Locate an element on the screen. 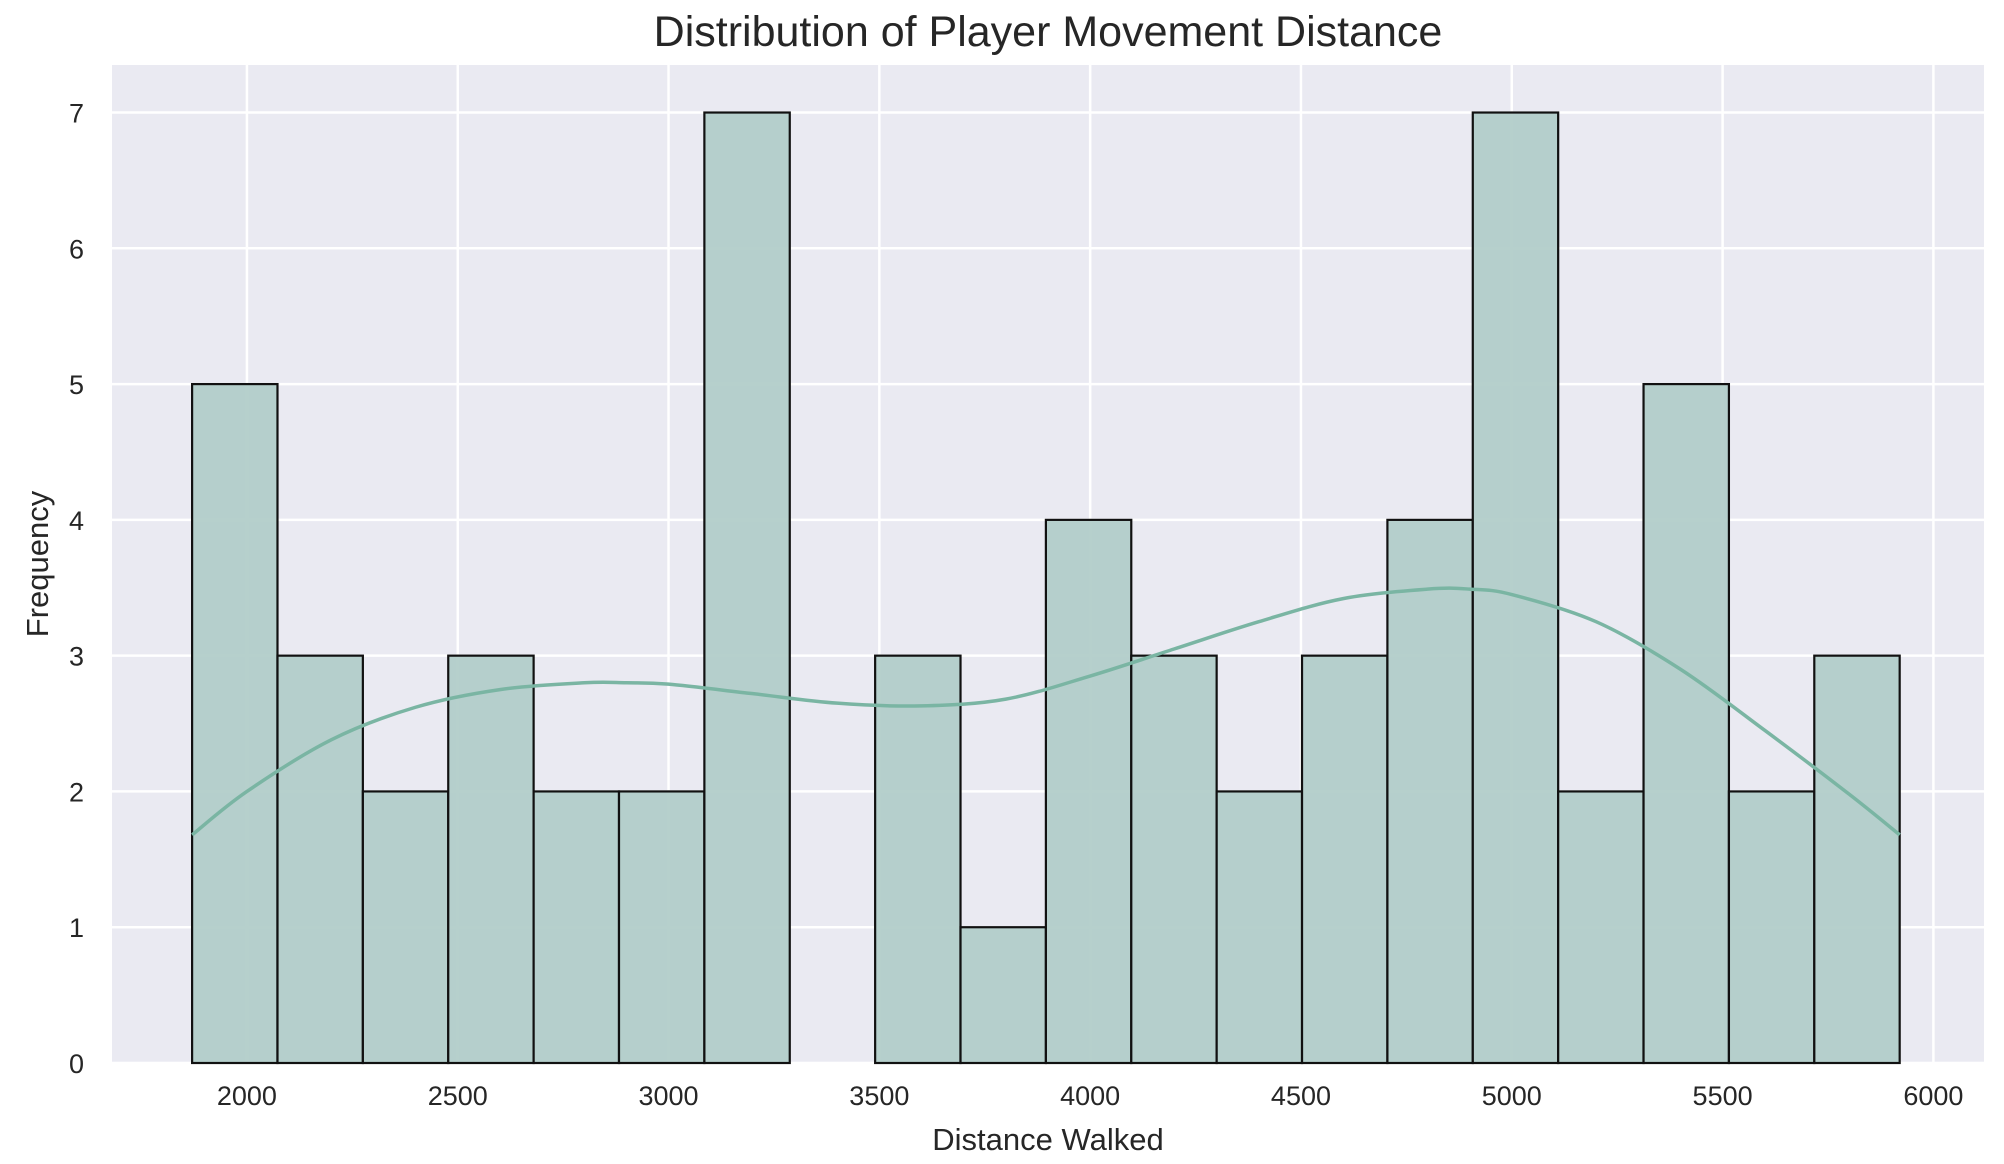 The height and width of the screenshot is (1164, 2004). x-tick-label: 4500 is located at coordinates (1301, 1096).